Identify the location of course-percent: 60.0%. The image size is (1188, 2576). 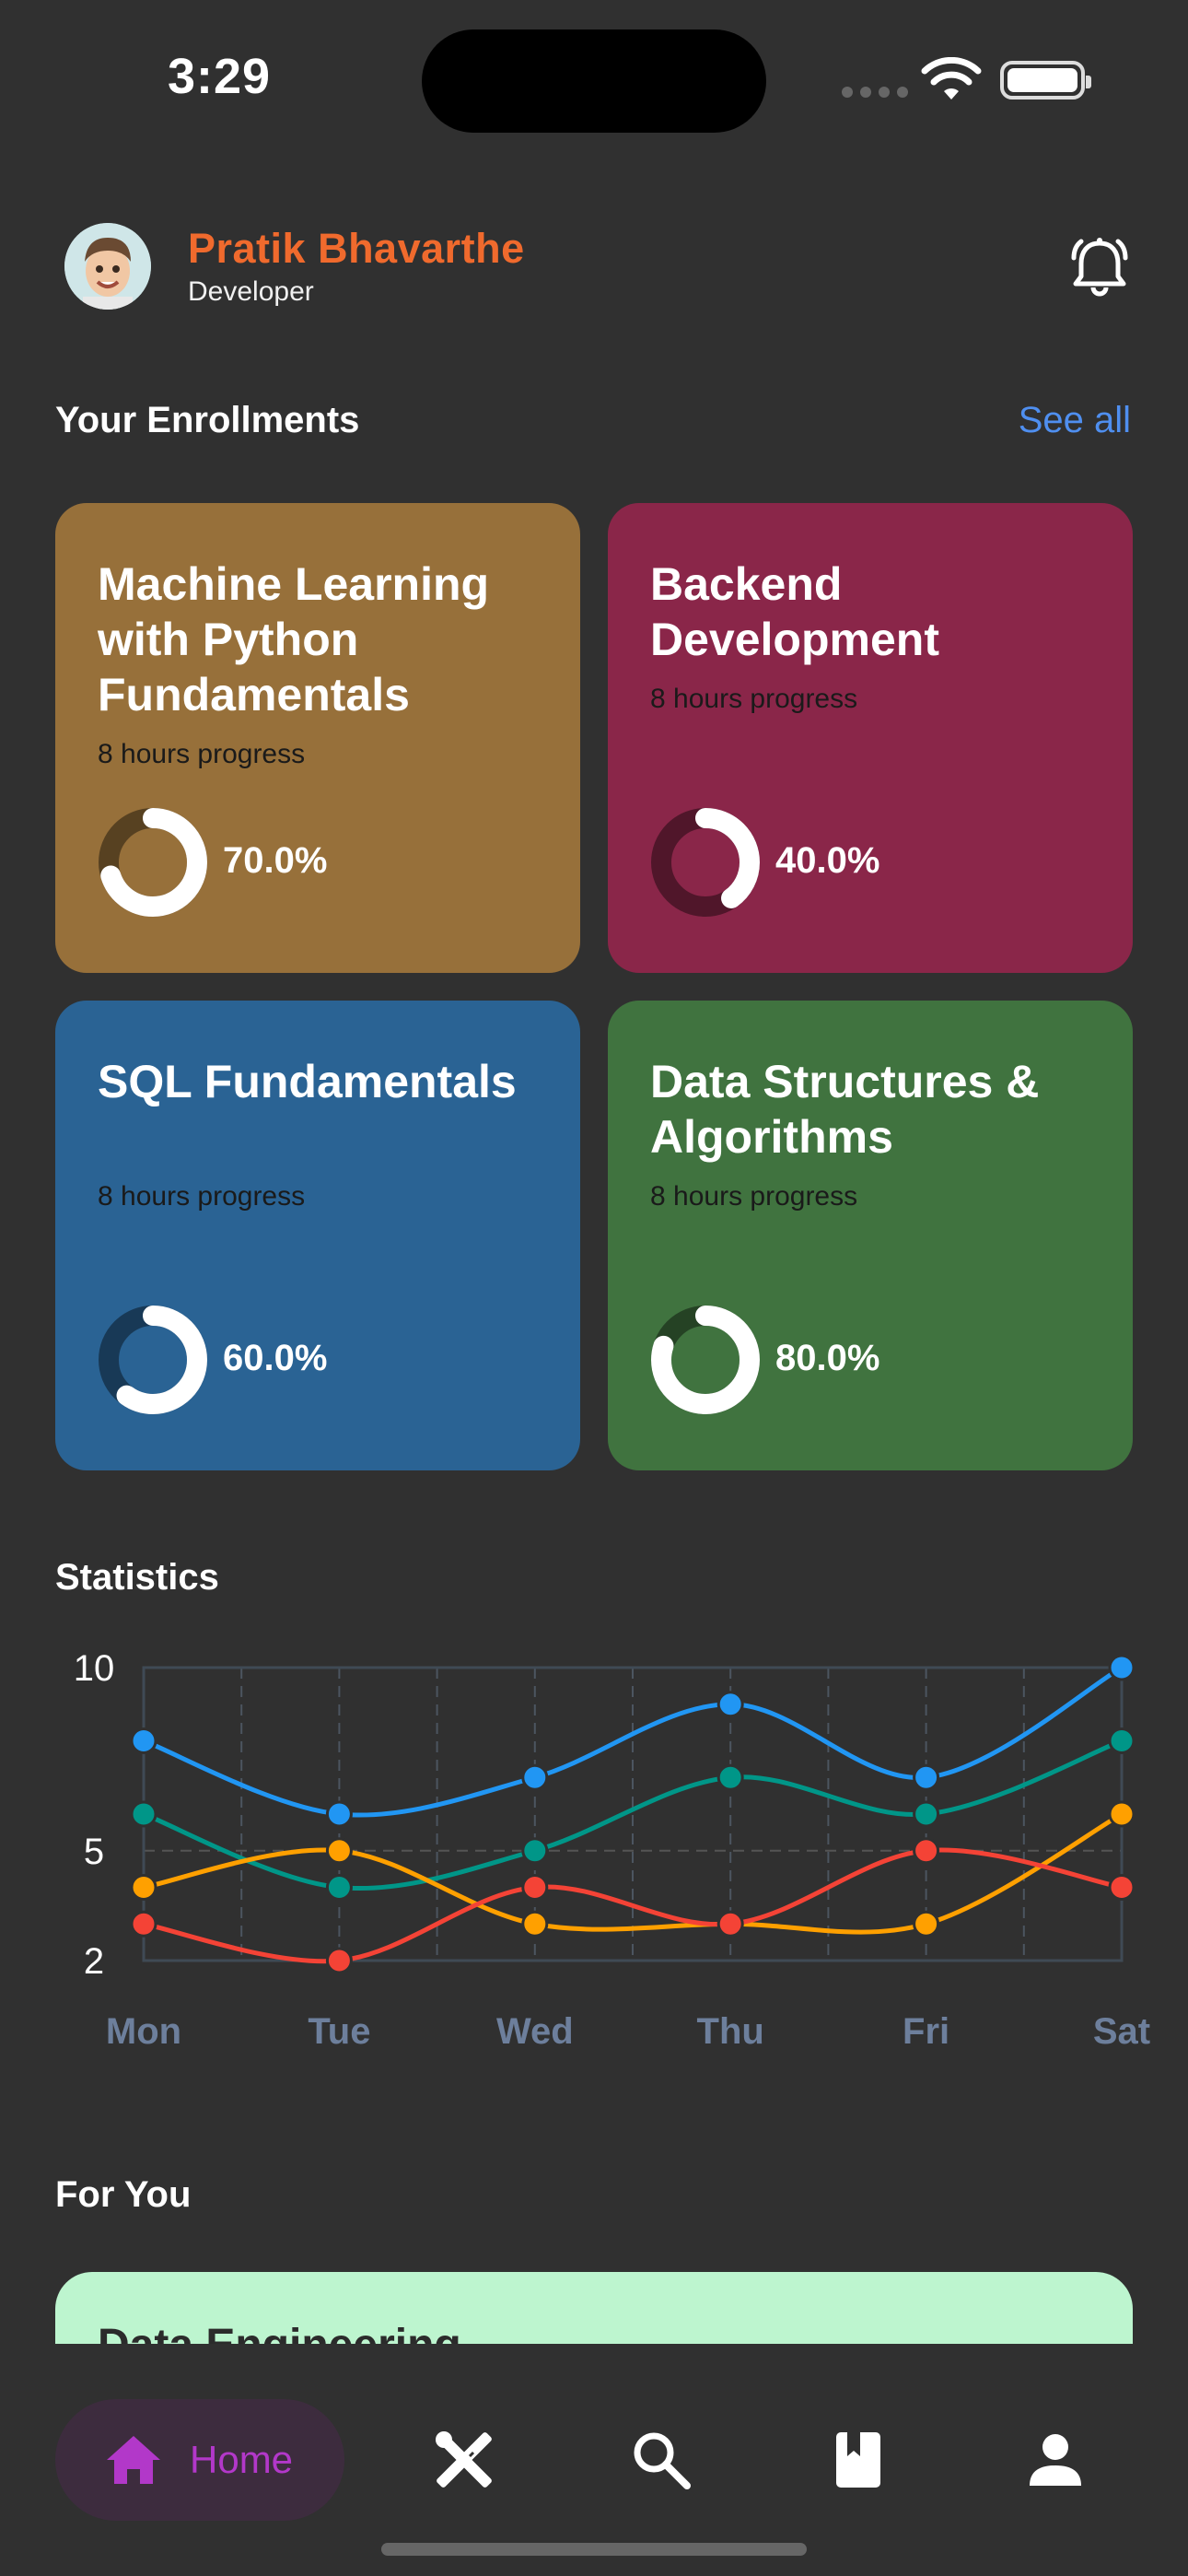
(275, 1358).